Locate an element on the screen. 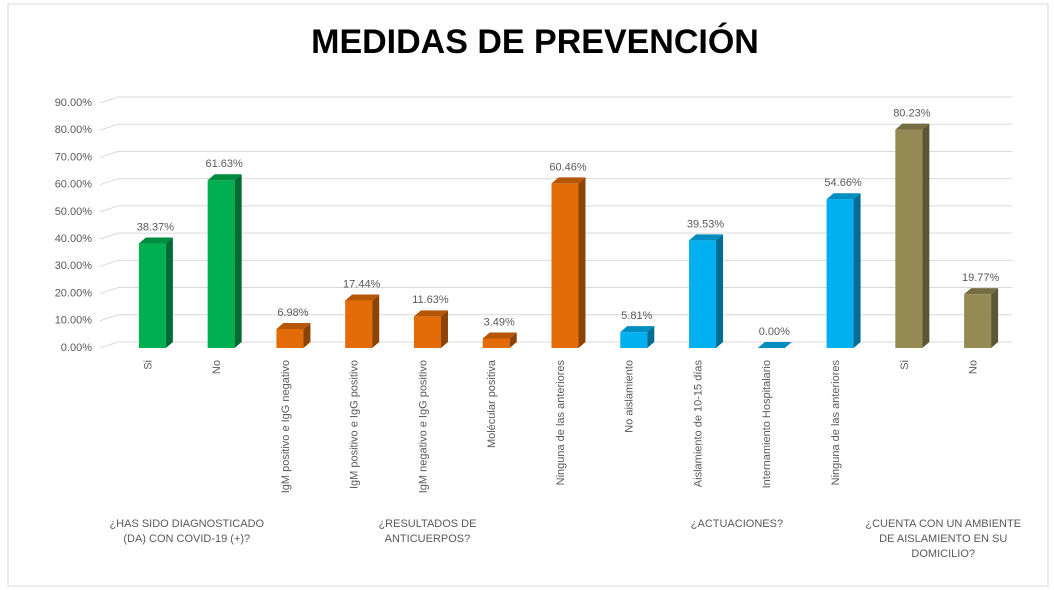 The image size is (1054, 590). value-label: 5.81% is located at coordinates (636, 316).